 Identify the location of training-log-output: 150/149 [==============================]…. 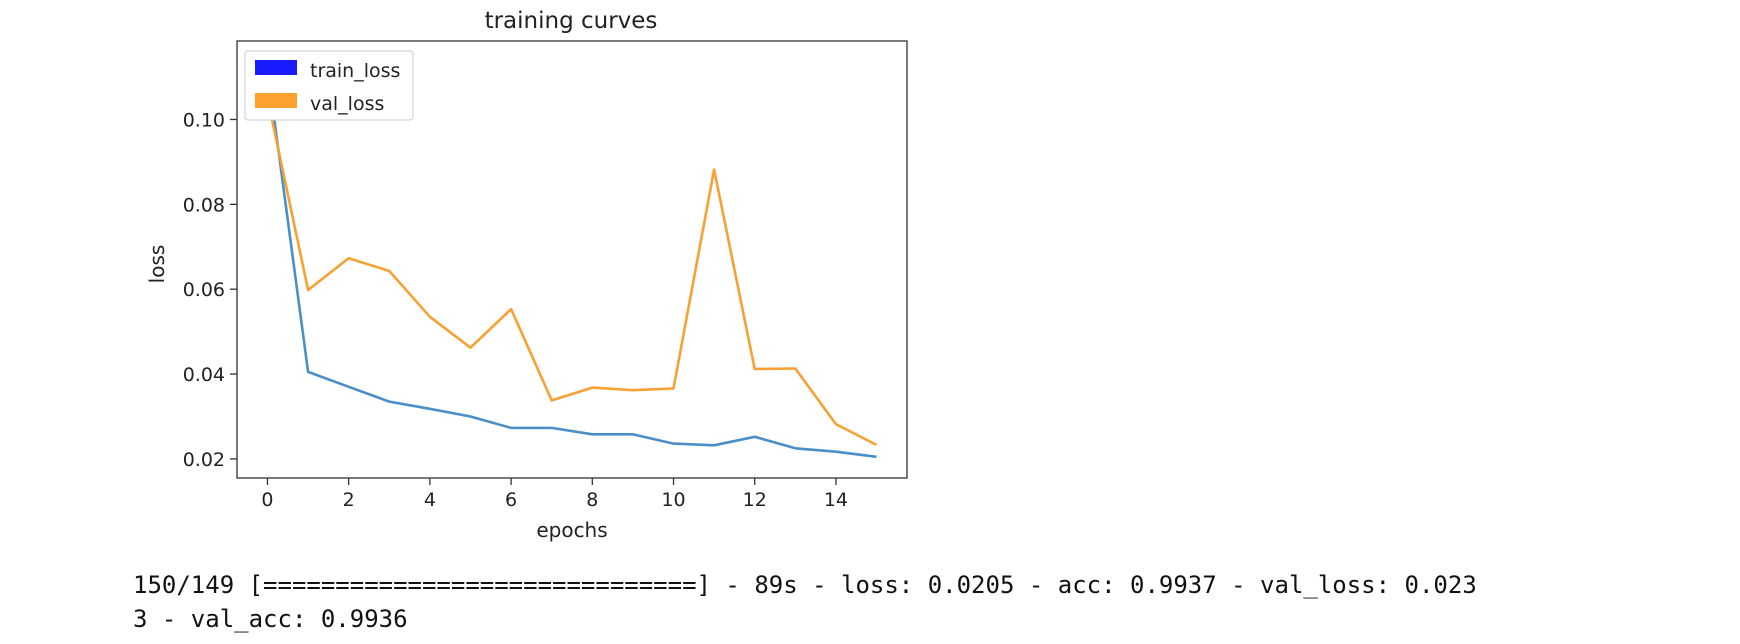
(923, 602).